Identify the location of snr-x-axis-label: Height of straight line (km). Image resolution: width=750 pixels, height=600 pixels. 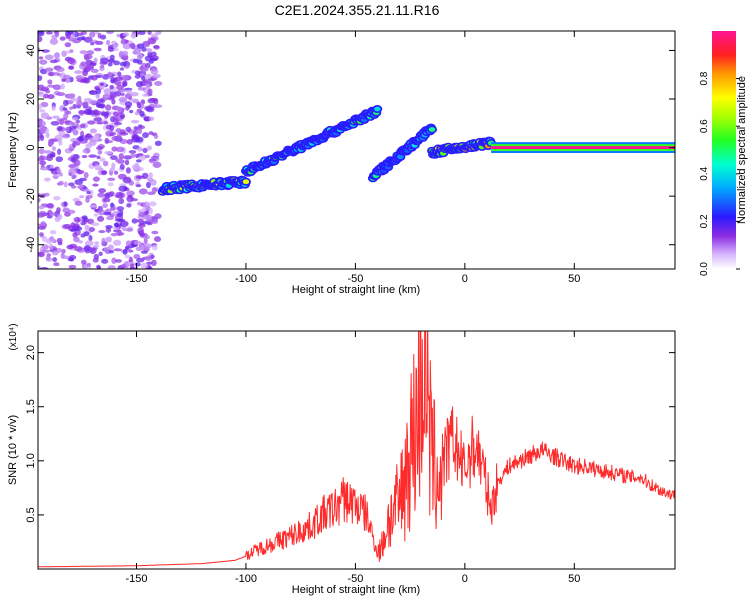
(356, 590).